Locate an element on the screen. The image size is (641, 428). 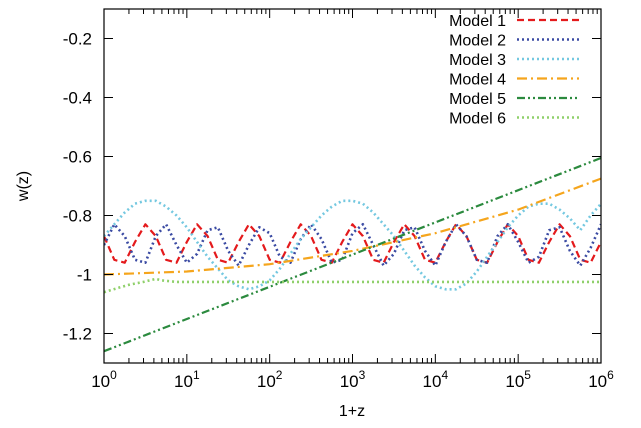
x-tick-label: 10⁴ is located at coordinates (436, 379).